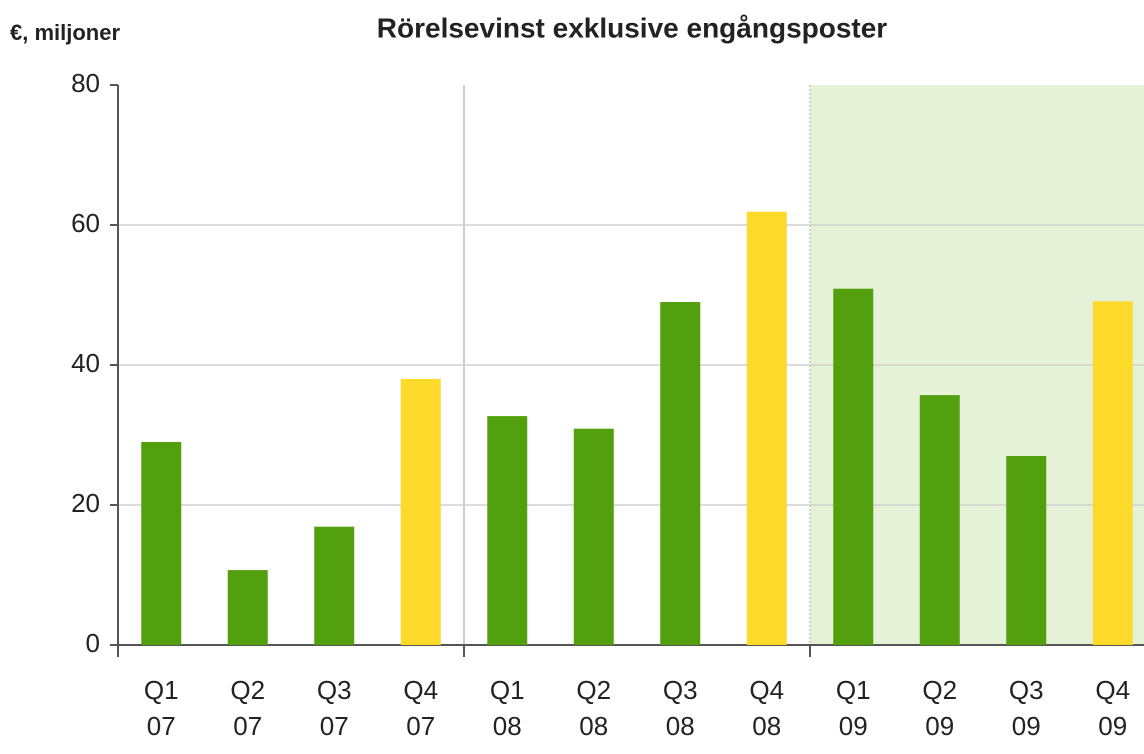  I want to click on y-tick-label: 20, so click(85, 503).